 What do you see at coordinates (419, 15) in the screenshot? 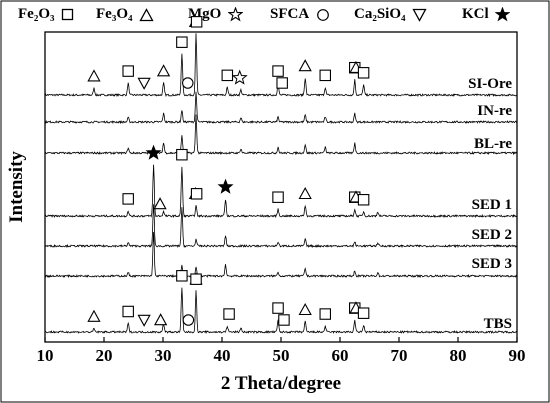
I see `triangle-down-marker-icon` at bounding box center [419, 15].